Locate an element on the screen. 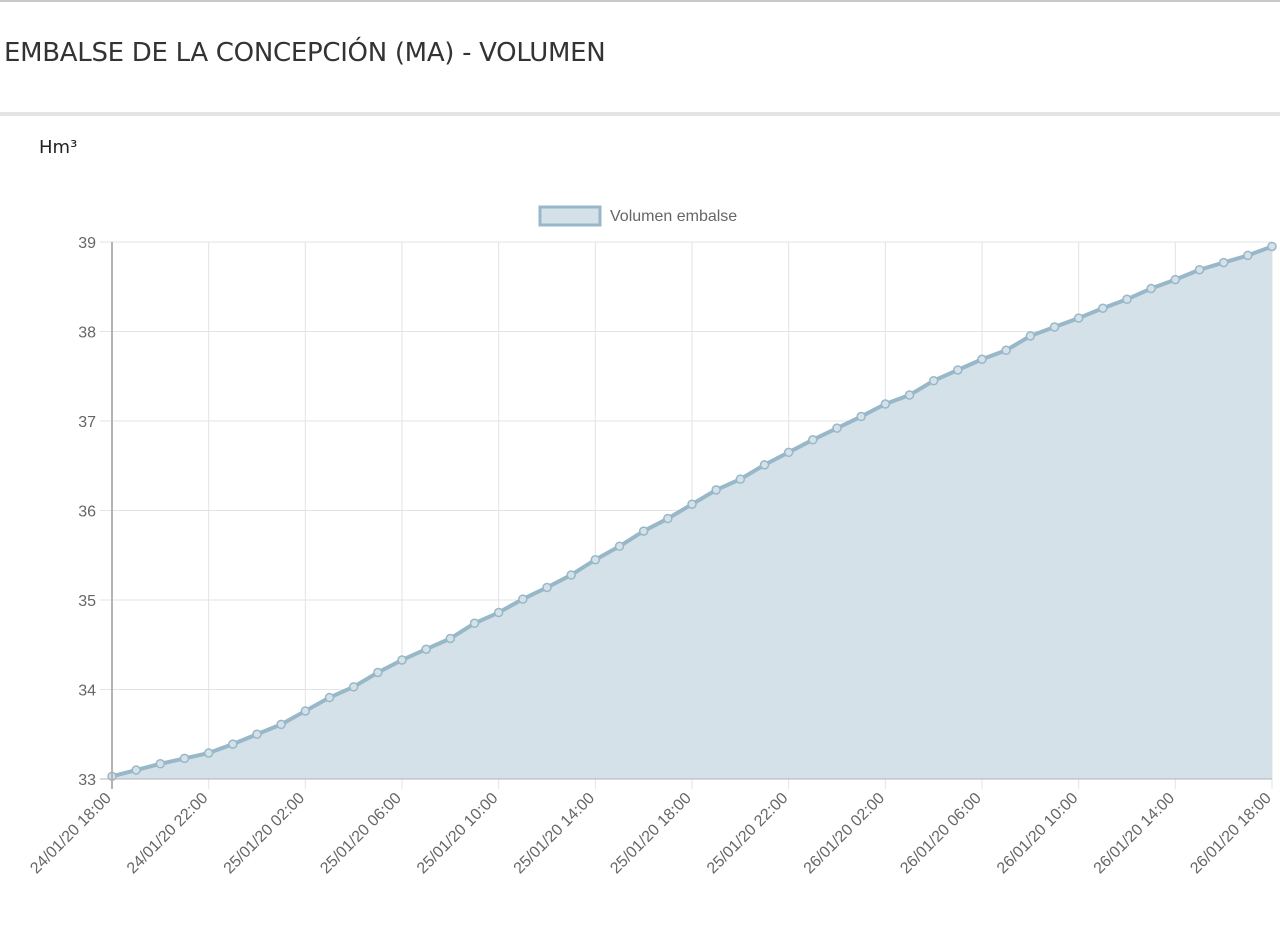  x-tick-label: 25/01/20 22:00 is located at coordinates (748, 834).